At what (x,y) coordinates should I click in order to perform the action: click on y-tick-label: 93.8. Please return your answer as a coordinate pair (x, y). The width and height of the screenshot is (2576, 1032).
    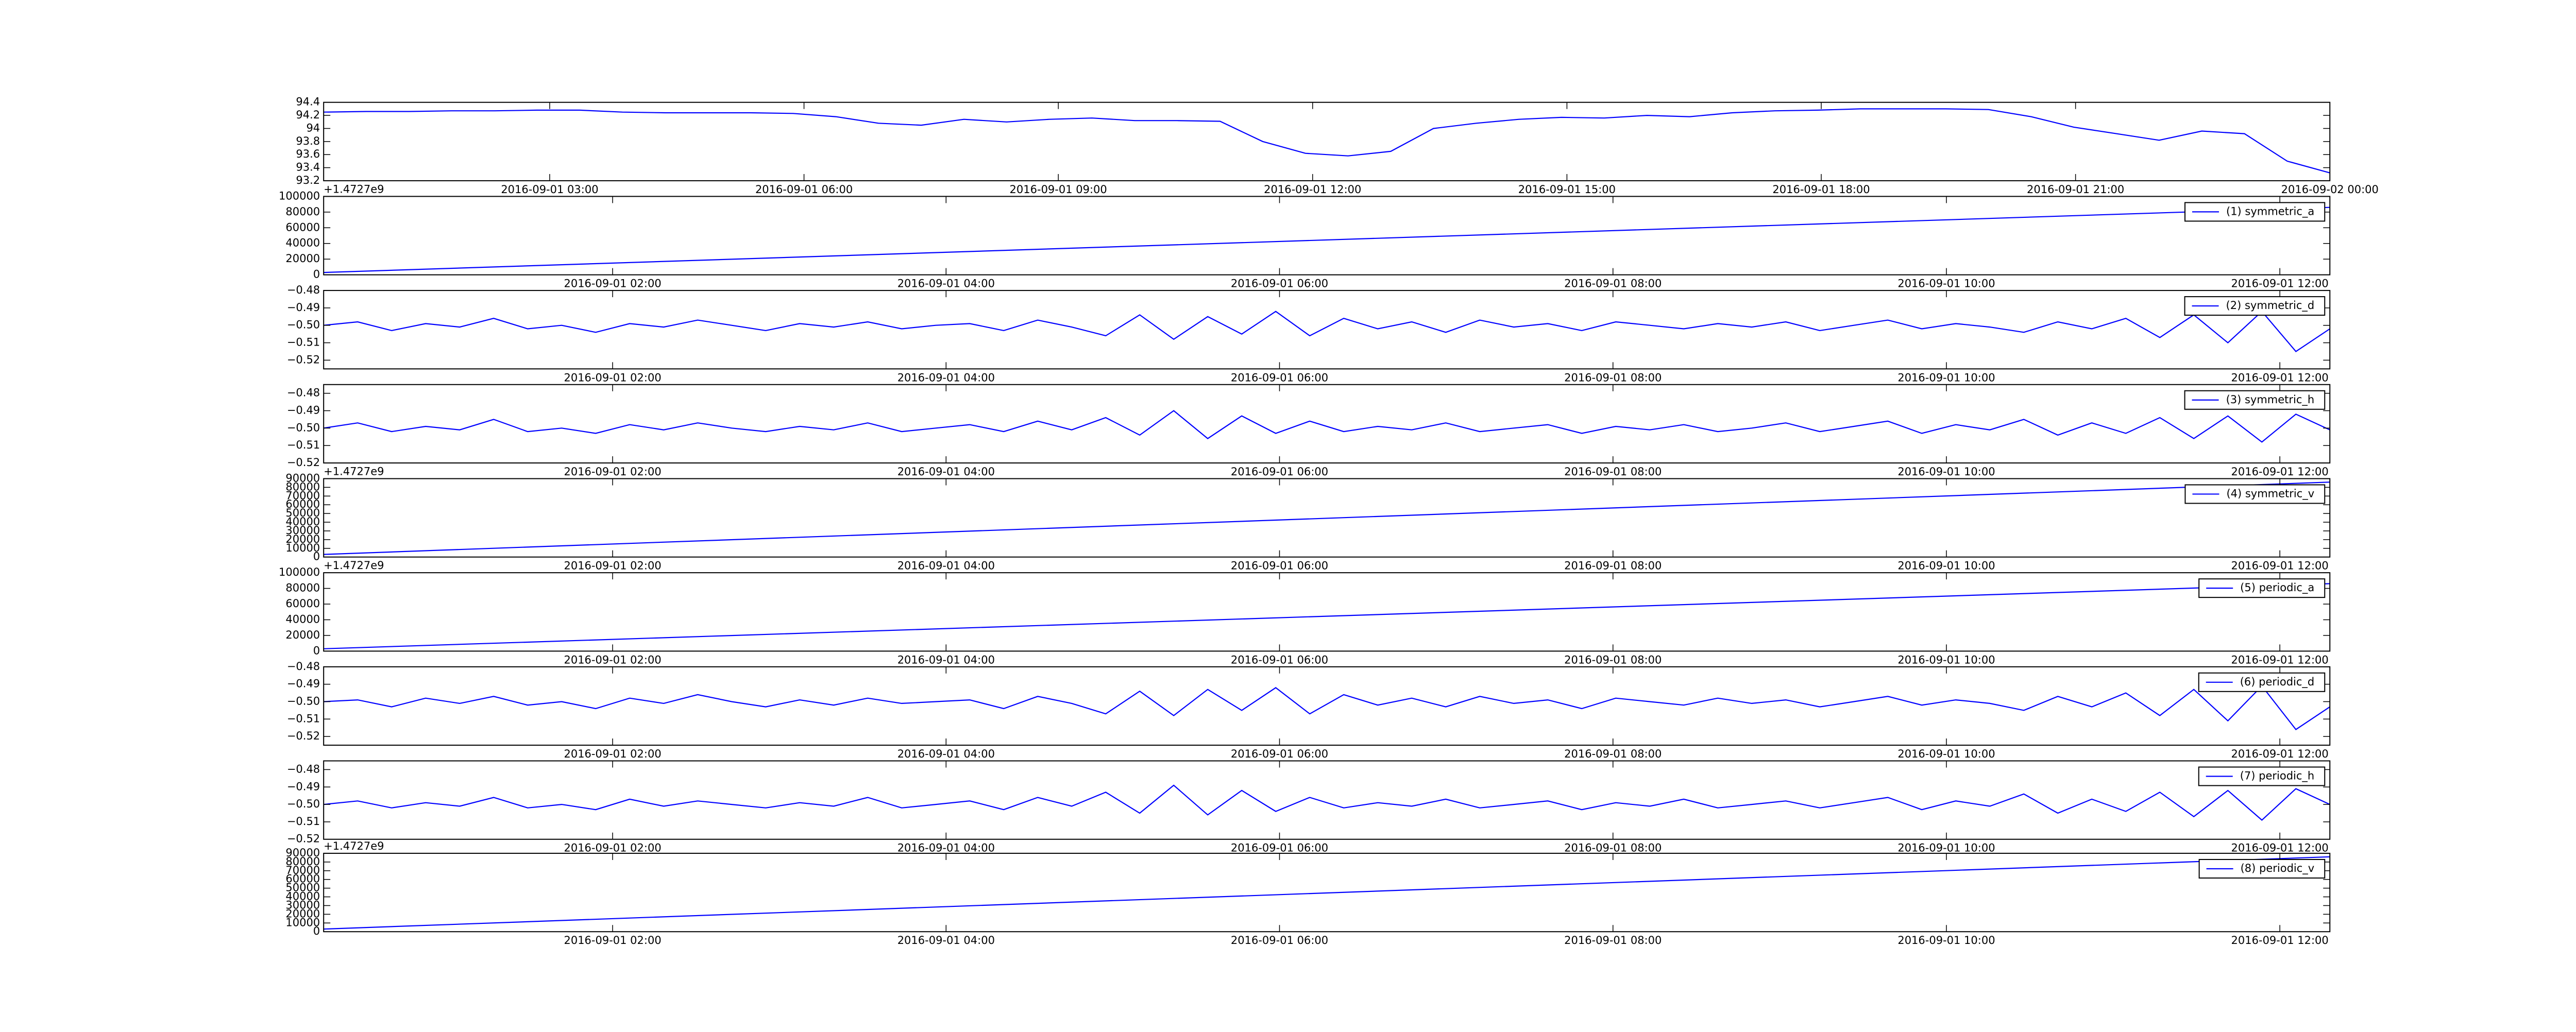
    Looking at the image, I should click on (308, 141).